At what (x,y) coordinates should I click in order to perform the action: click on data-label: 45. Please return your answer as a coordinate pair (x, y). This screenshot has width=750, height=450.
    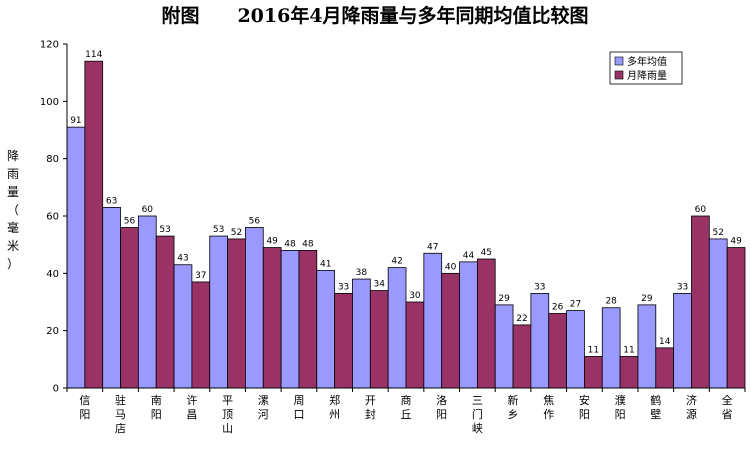
    Looking at the image, I should click on (486, 253).